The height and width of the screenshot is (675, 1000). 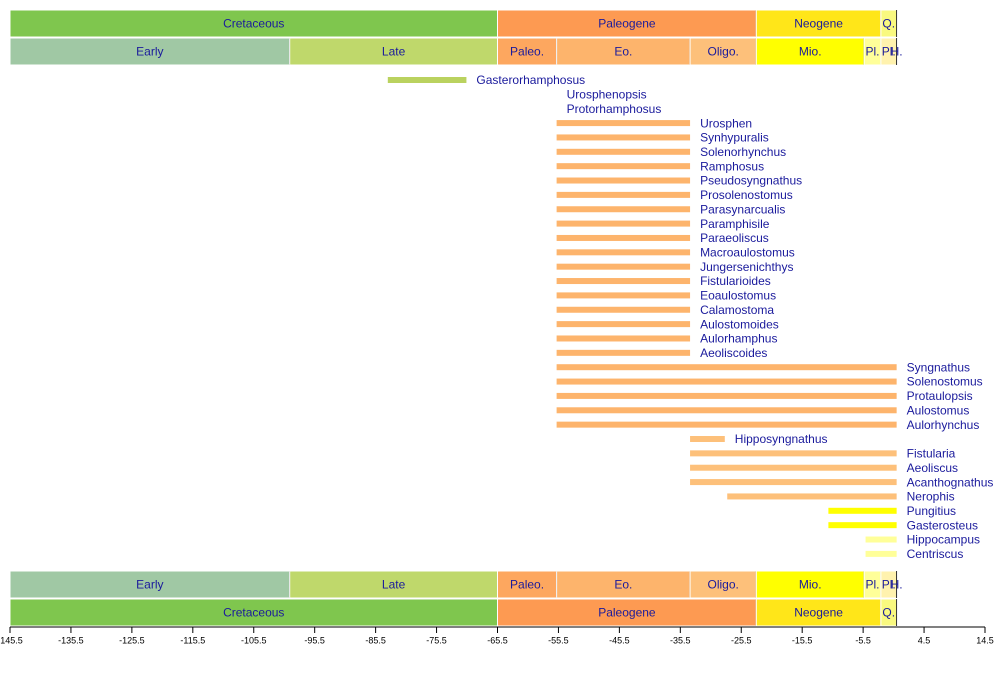 What do you see at coordinates (932, 468) in the screenshot?
I see `taxon-label: Aeoliscus` at bounding box center [932, 468].